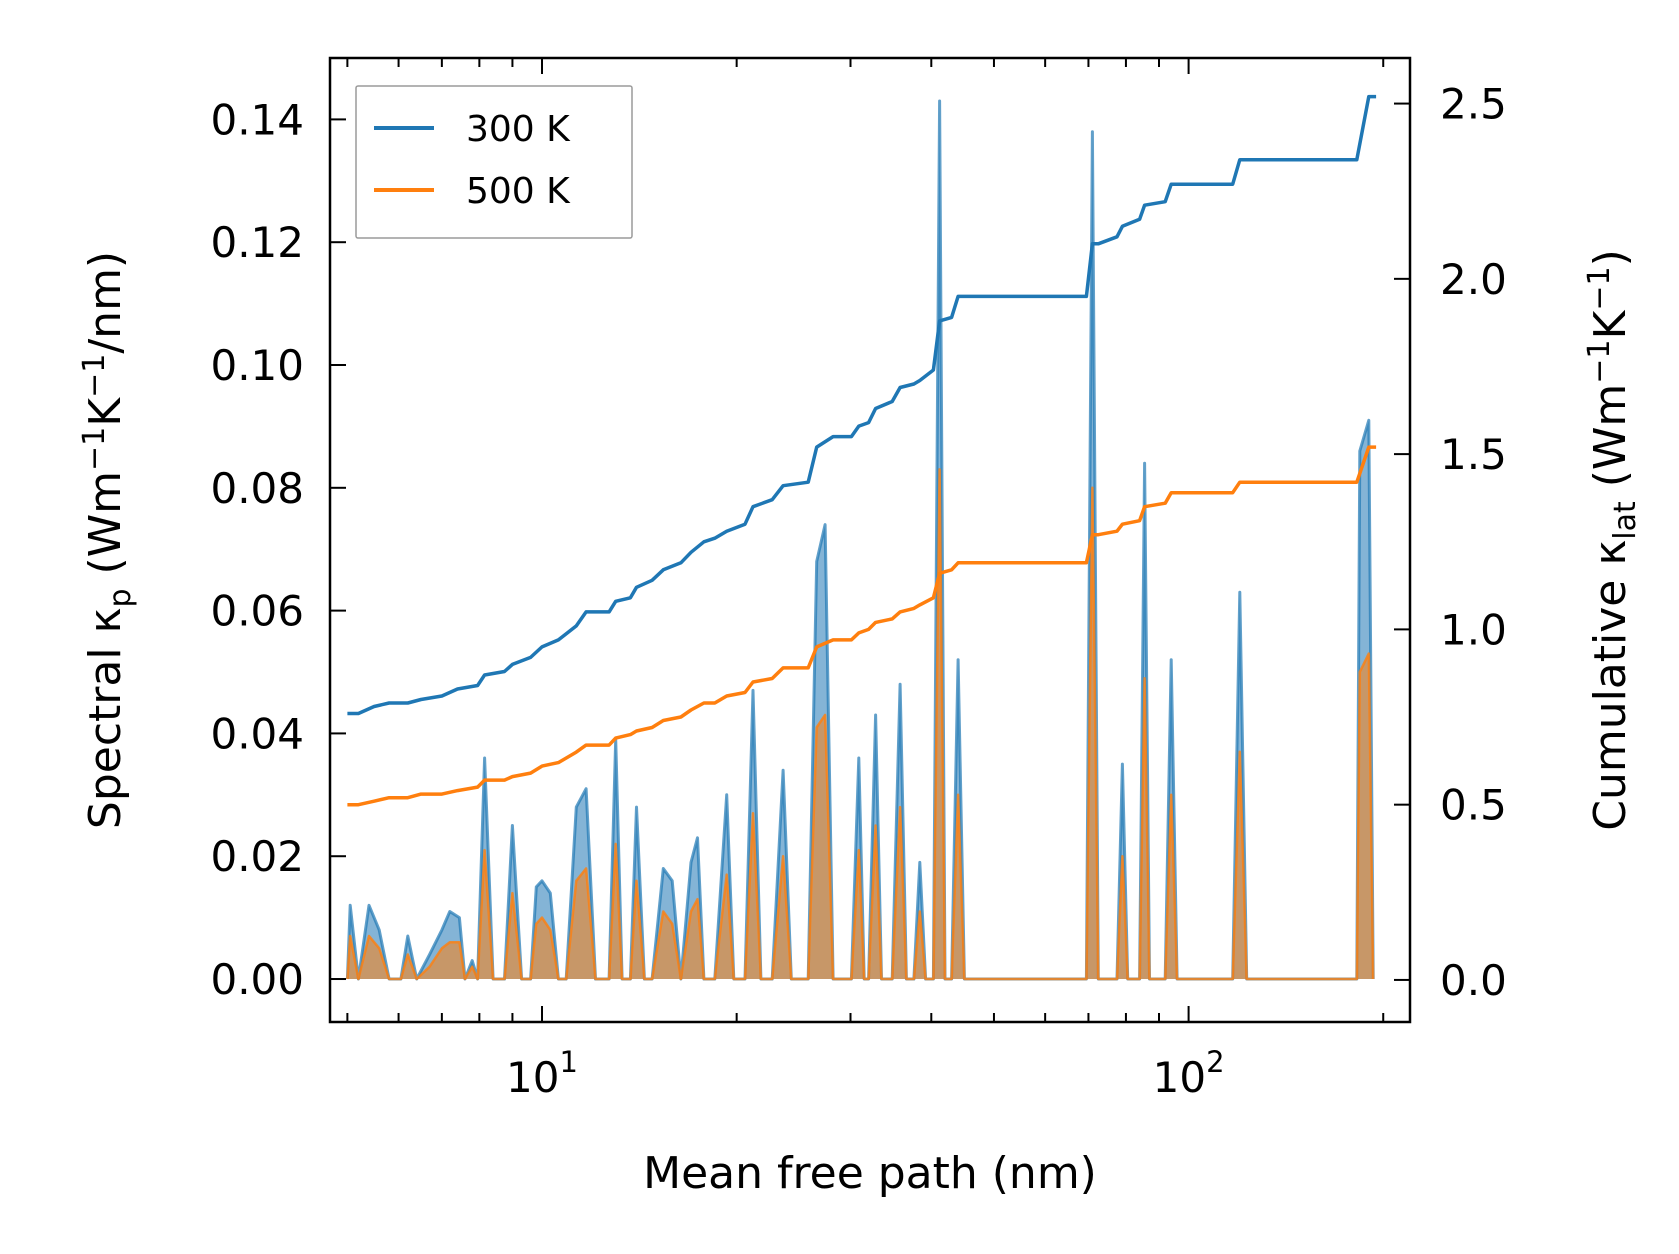 This screenshot has width=1679, height=1254. I want to click on legend-box, so click(494, 162).